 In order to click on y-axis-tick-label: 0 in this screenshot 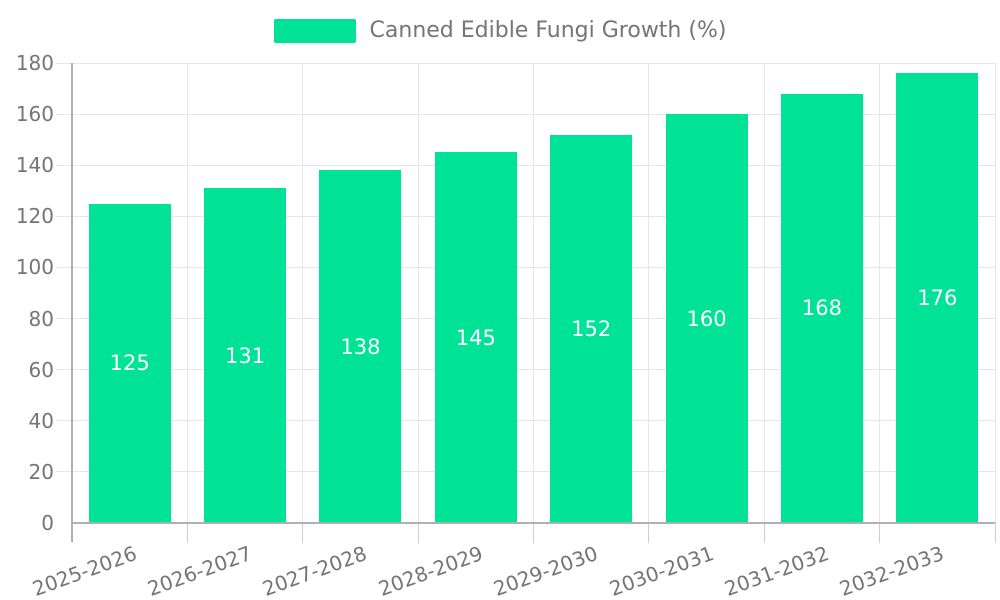, I will do `click(47, 523)`.